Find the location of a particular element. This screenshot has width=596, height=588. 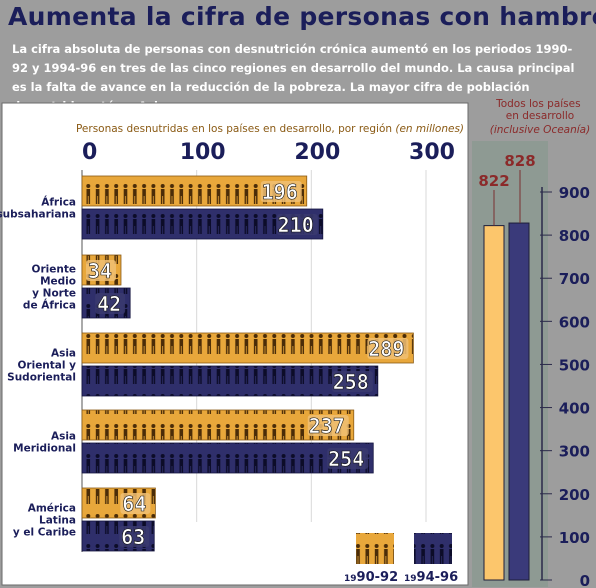

bar-value-label: 42 is located at coordinates (109, 304).